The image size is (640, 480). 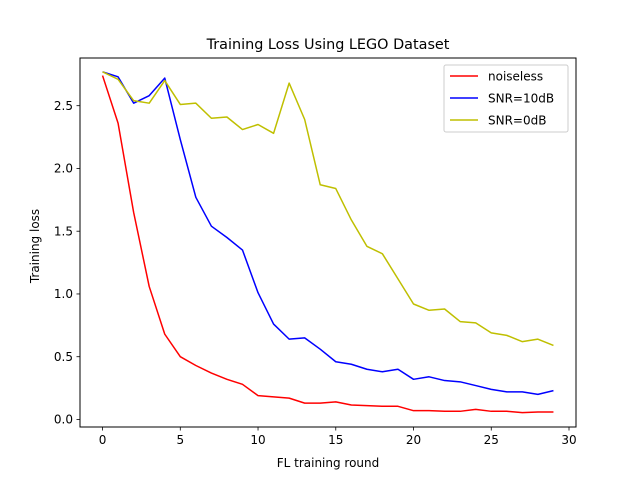 I want to click on legend-label: SNR=0dB, so click(x=517, y=120).